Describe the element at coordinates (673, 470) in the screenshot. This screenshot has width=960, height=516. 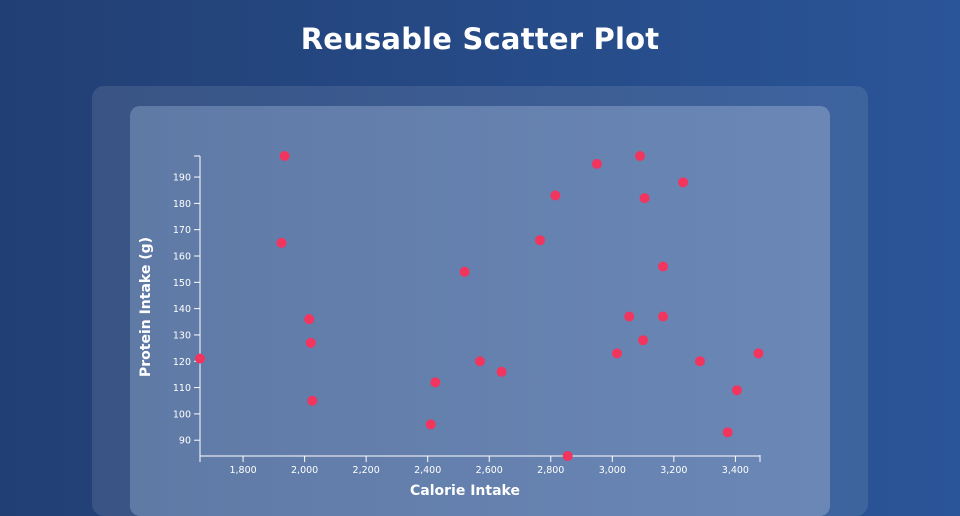
I see `x-tick-label: 3,200` at that location.